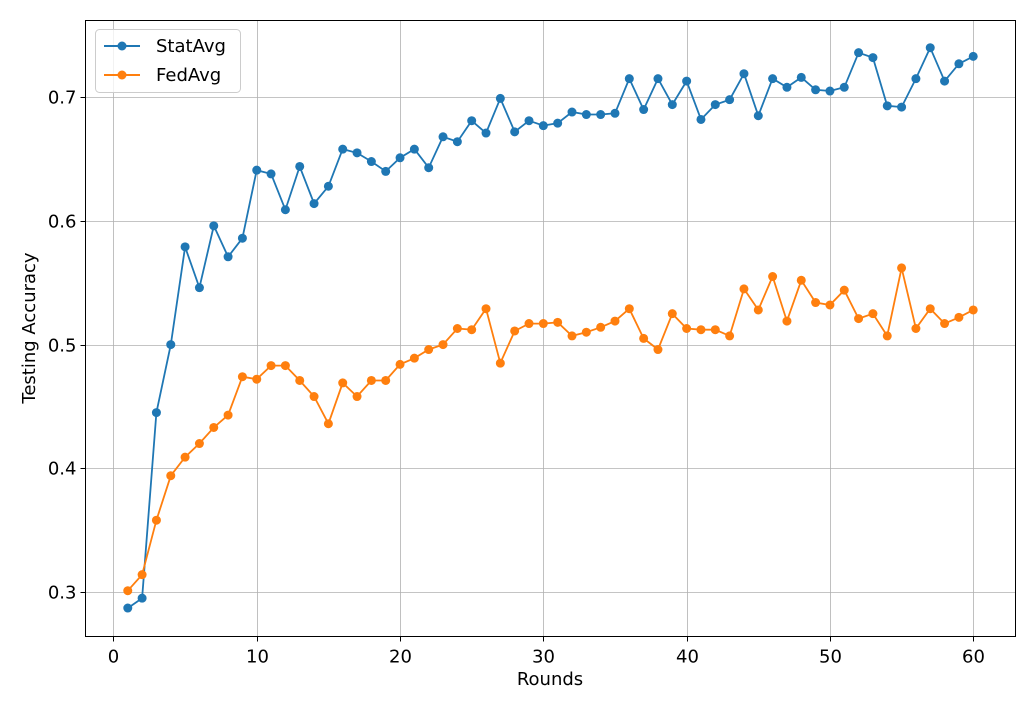 The width and height of the screenshot is (1035, 713). I want to click on legend-marker-fedavg, so click(122, 75).